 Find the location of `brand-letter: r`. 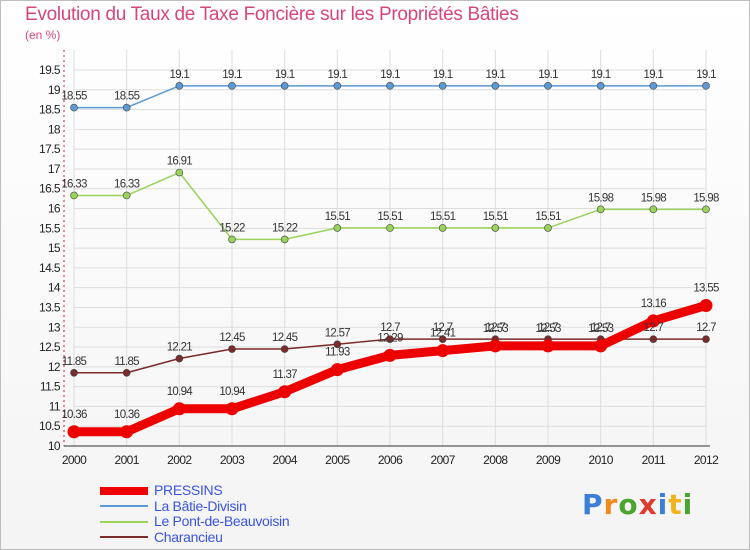

brand-letter: r is located at coordinates (611, 504).